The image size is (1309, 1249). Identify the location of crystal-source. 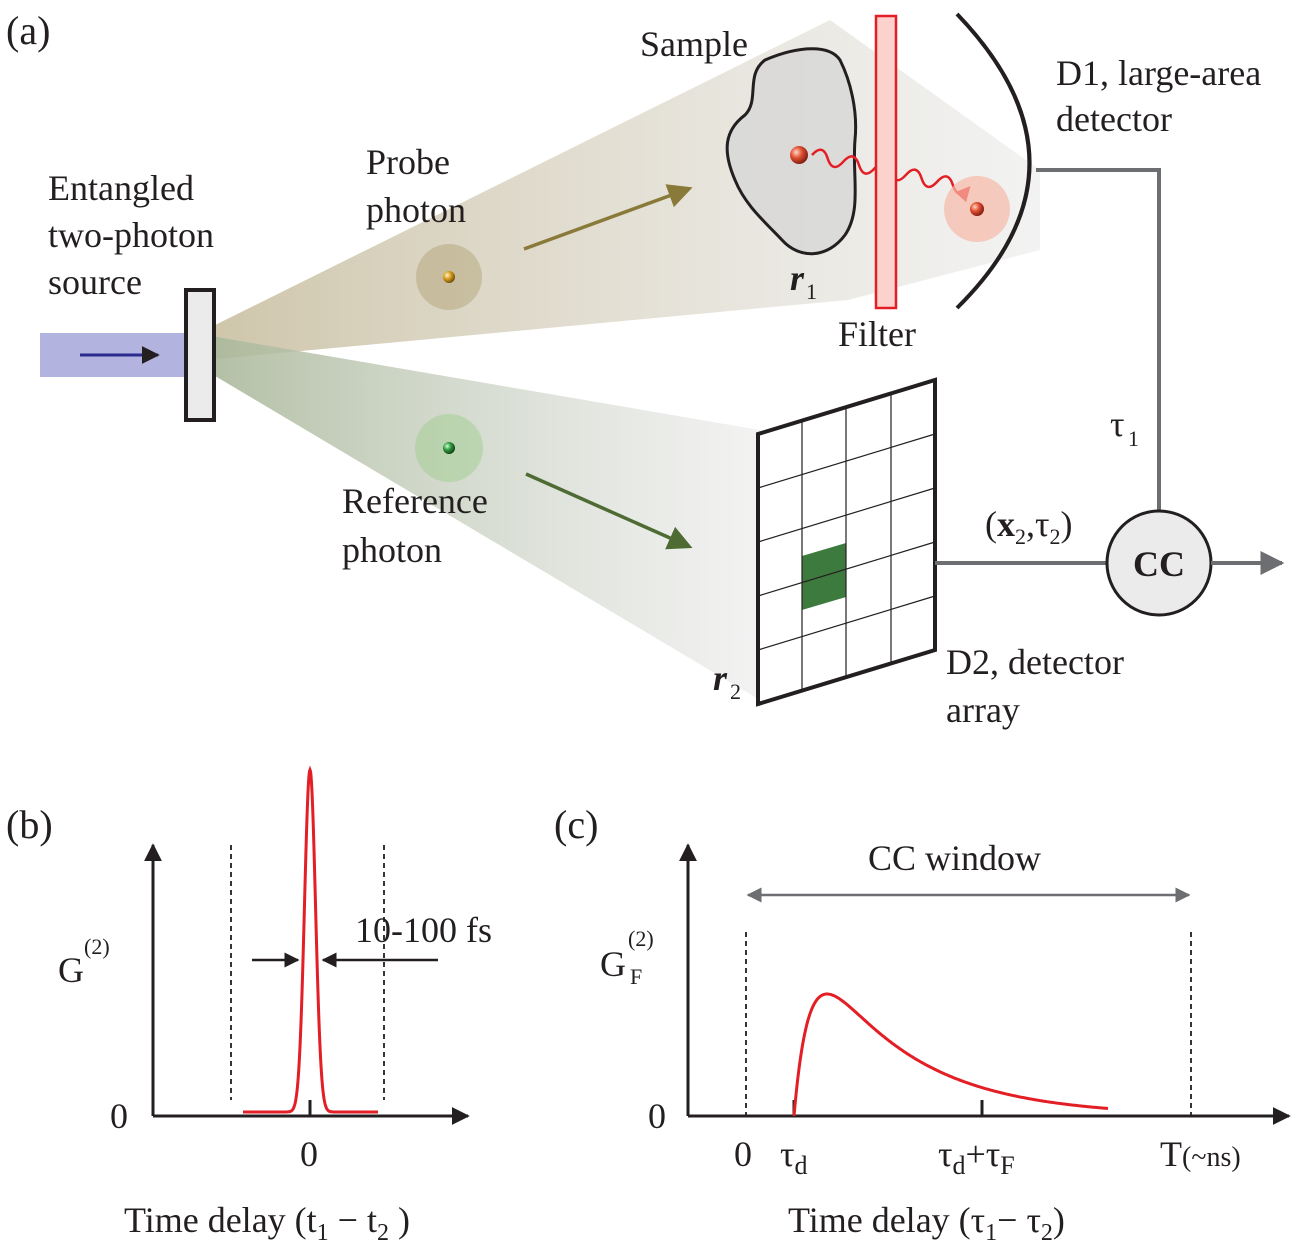
(200, 355).